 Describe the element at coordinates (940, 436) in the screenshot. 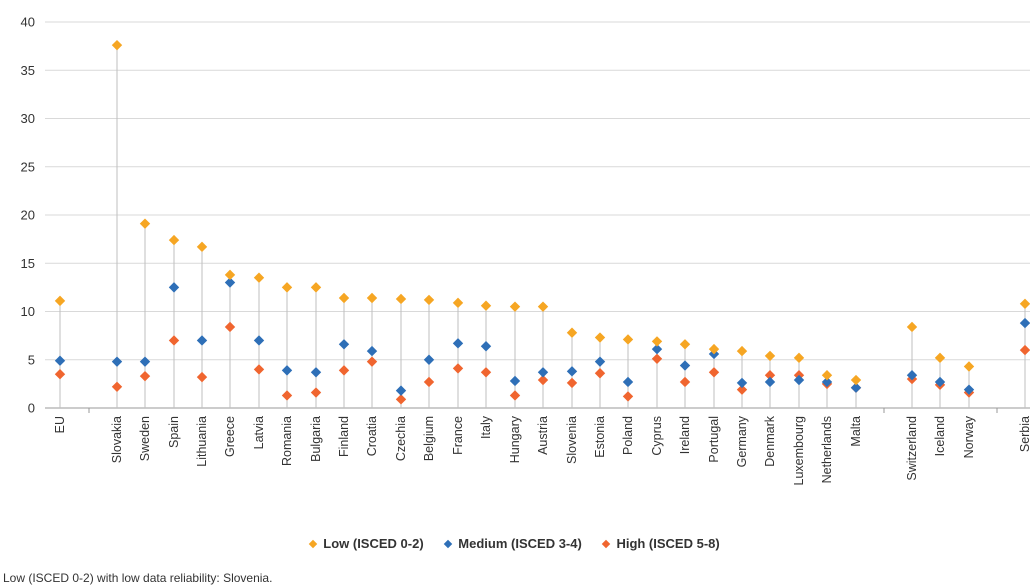

I see `x-category-label: Iceland` at that location.